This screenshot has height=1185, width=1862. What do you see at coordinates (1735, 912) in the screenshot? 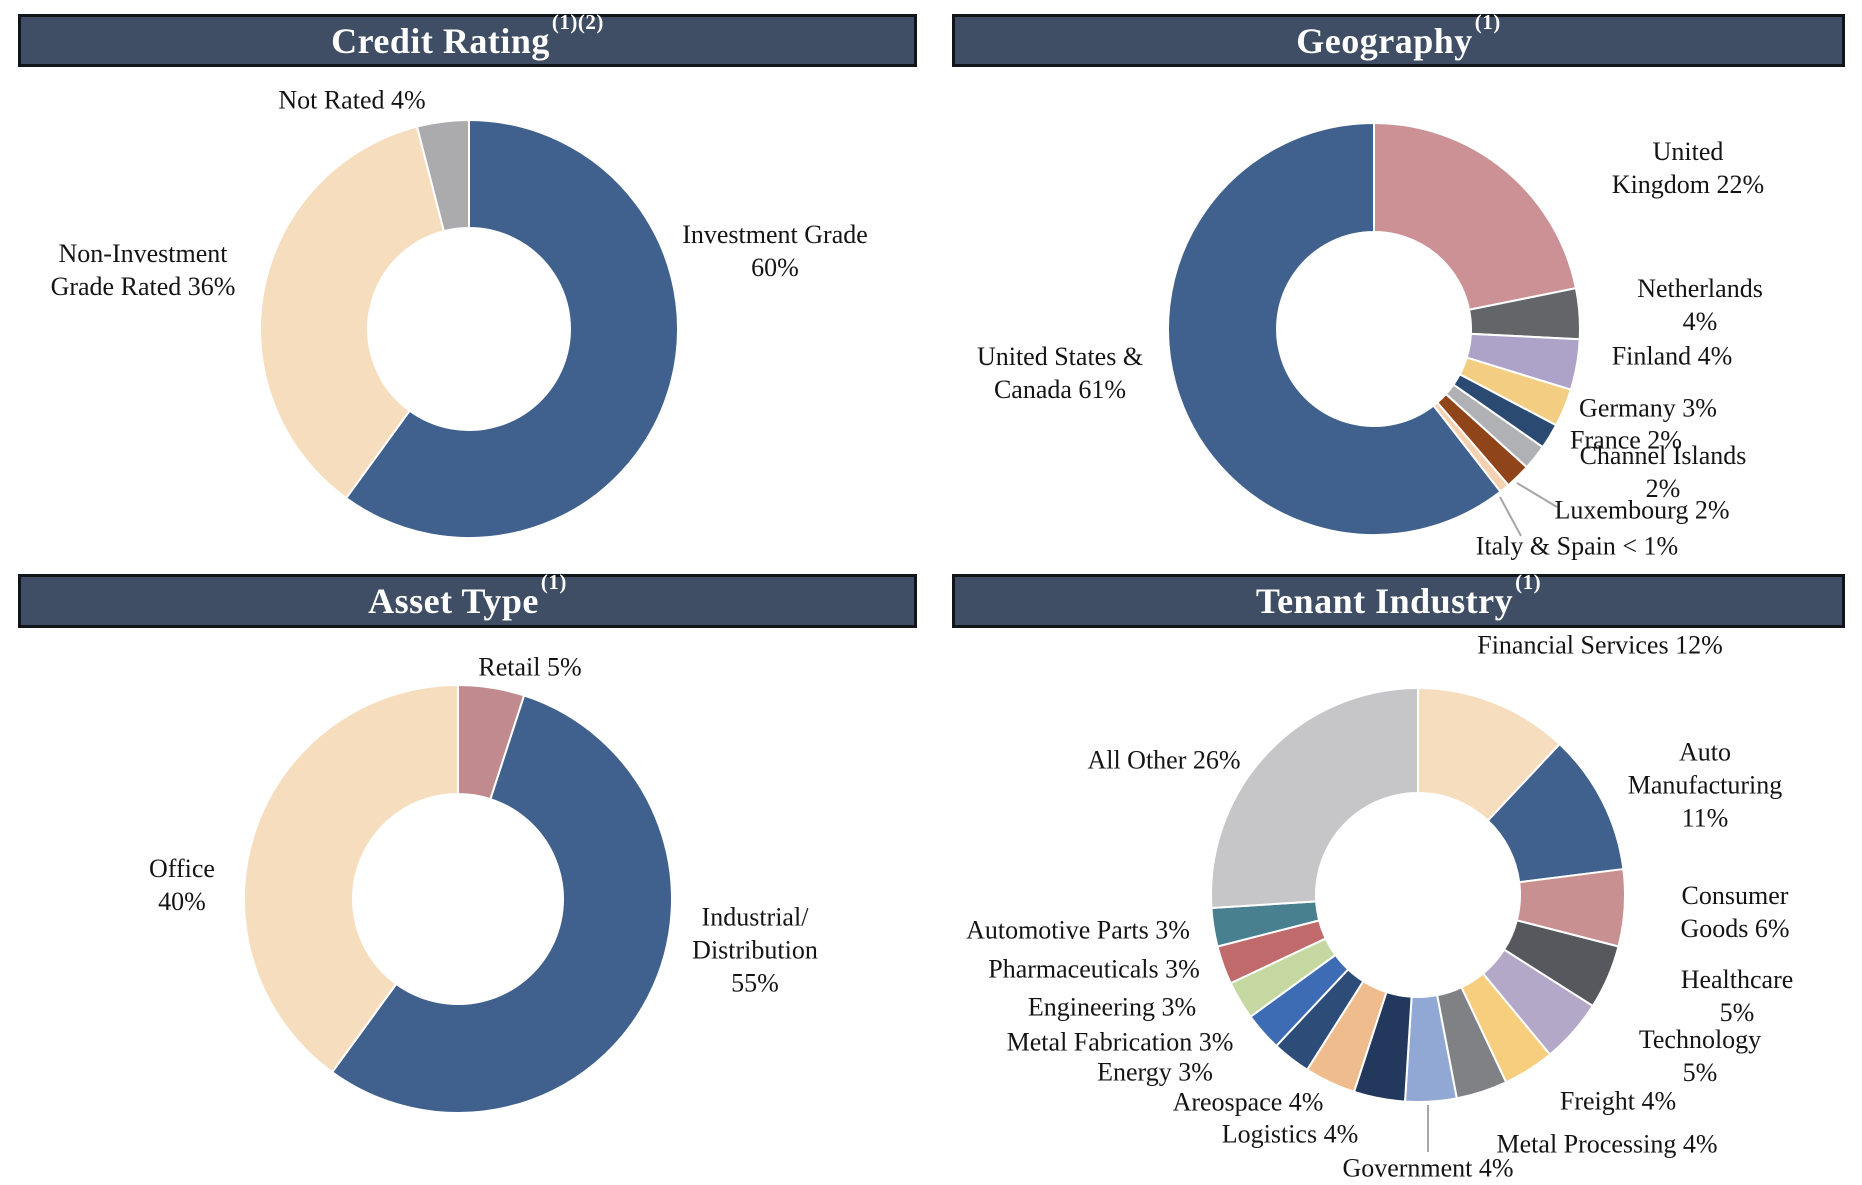
I see `label-consumer-goods: Consumer Goods 6%` at bounding box center [1735, 912].